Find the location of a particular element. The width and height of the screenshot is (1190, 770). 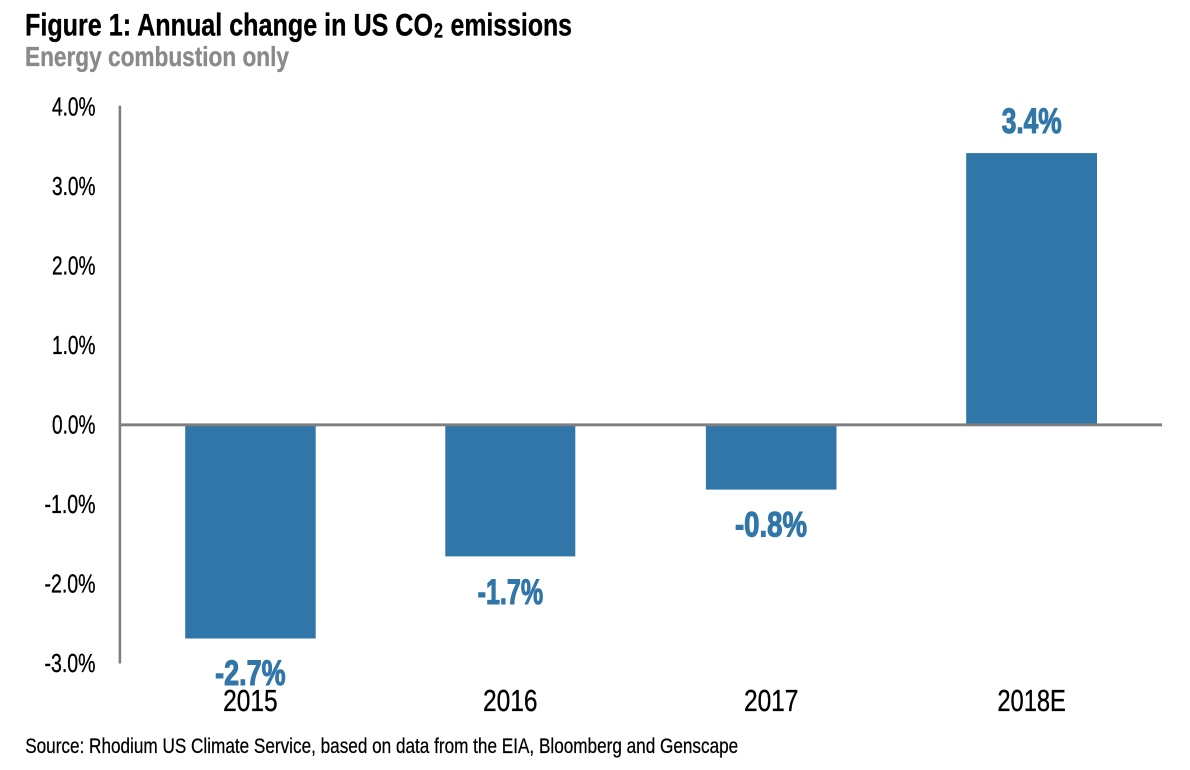

svg-text: 2016 is located at coordinates (510, 701).